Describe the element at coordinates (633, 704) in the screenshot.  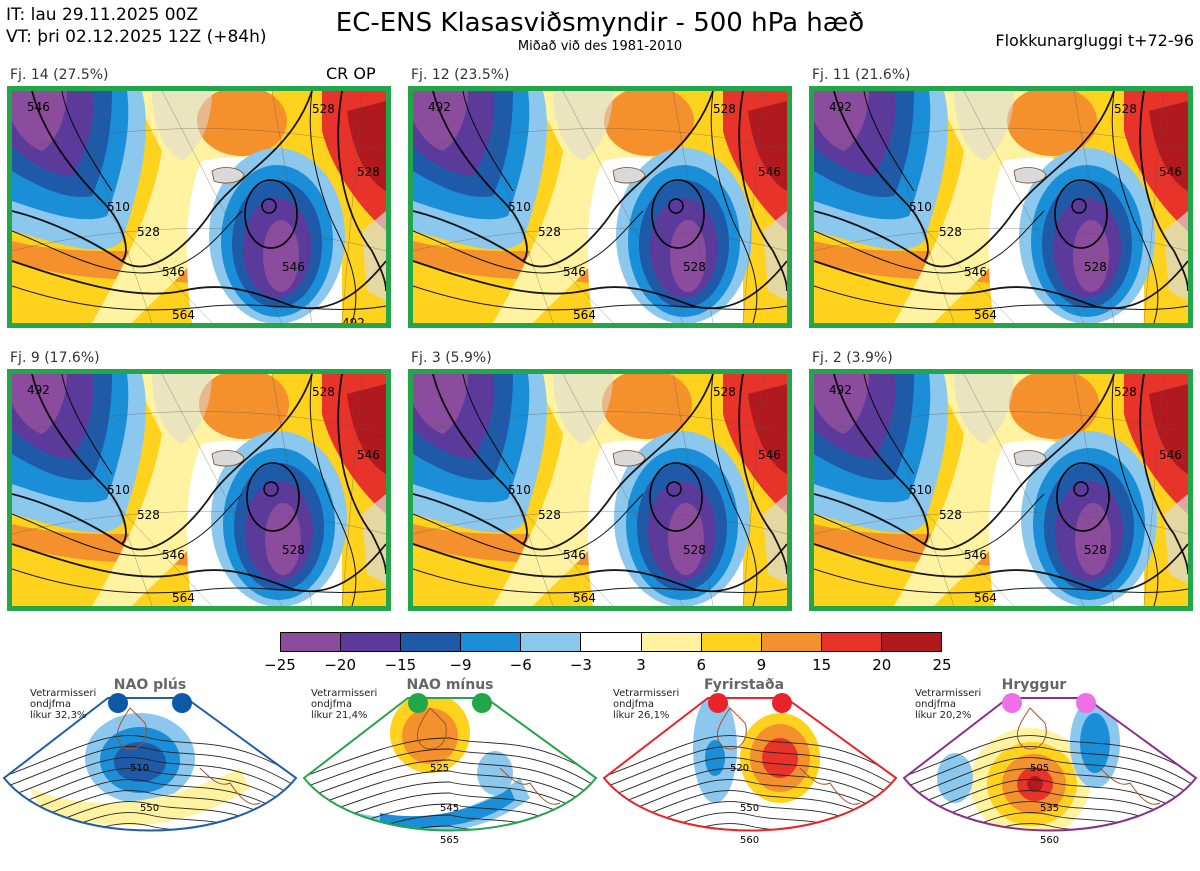
I see `regime-note-line: ondjfma` at that location.